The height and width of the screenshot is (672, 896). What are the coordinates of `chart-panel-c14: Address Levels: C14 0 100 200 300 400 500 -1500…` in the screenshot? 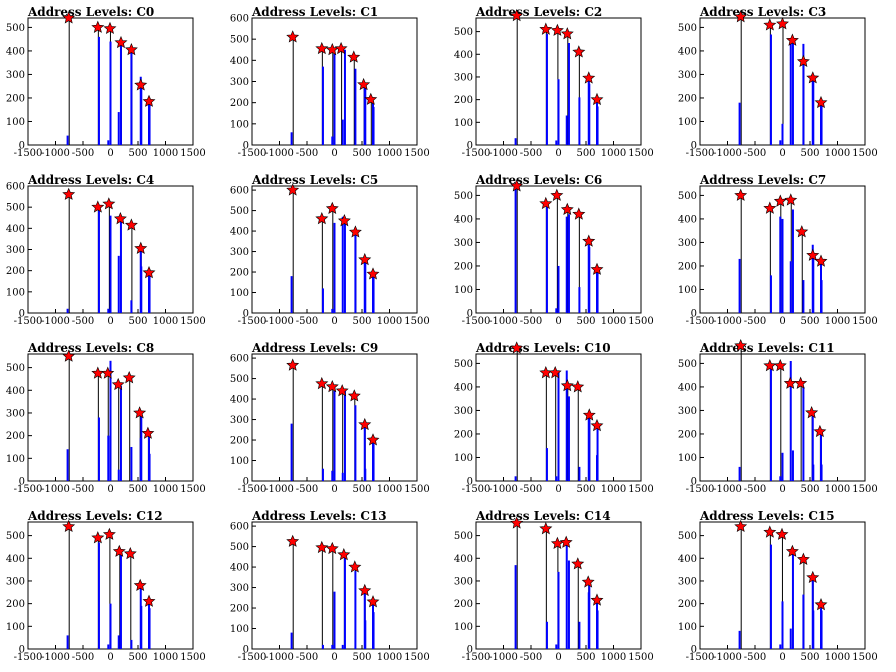 It's located at (560, 588).